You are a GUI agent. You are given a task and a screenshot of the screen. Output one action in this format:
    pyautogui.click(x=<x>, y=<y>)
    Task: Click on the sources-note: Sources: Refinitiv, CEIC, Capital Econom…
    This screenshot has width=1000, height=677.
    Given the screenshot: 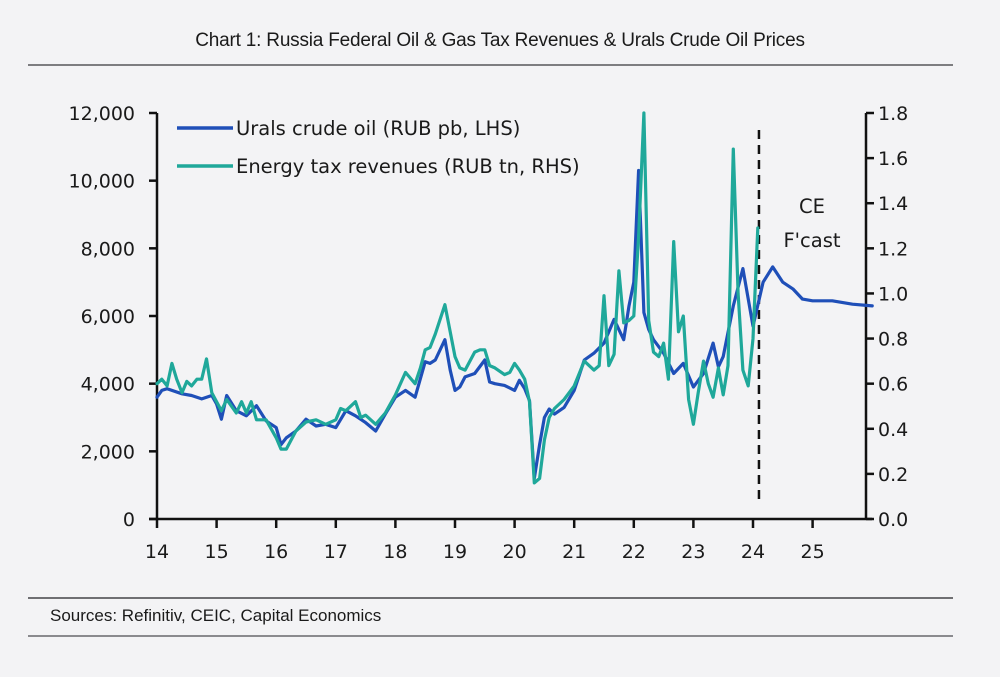 What is the action you would take?
    pyautogui.click(x=216, y=615)
    